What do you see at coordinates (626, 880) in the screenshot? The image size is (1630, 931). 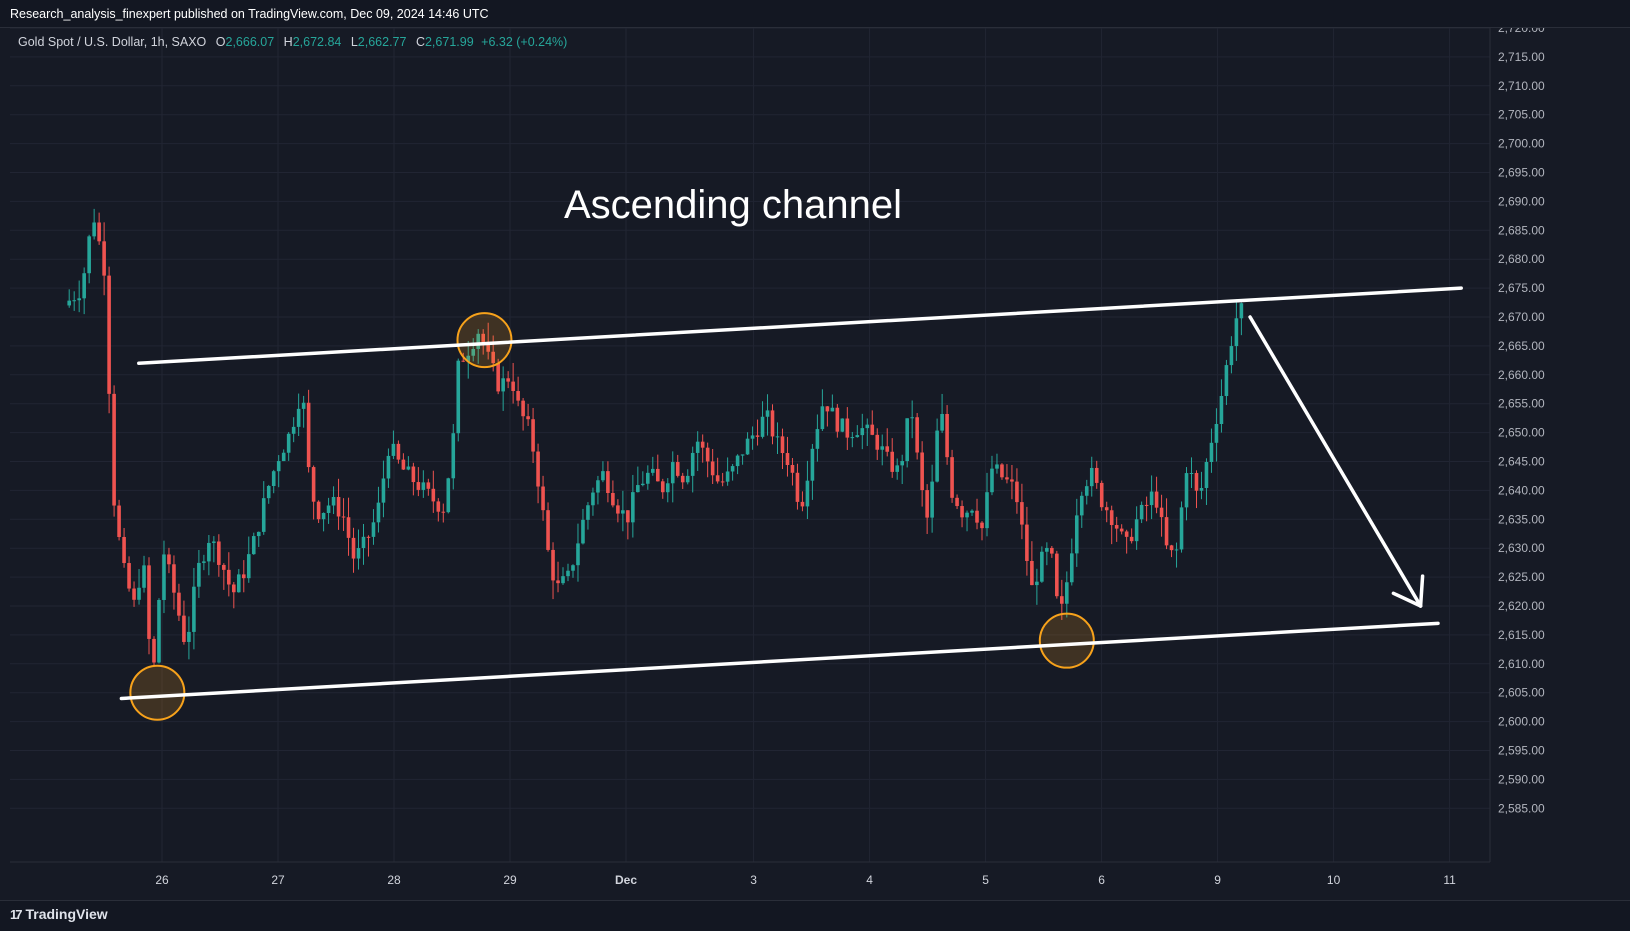 I see `x-tick-label: Dec` at bounding box center [626, 880].